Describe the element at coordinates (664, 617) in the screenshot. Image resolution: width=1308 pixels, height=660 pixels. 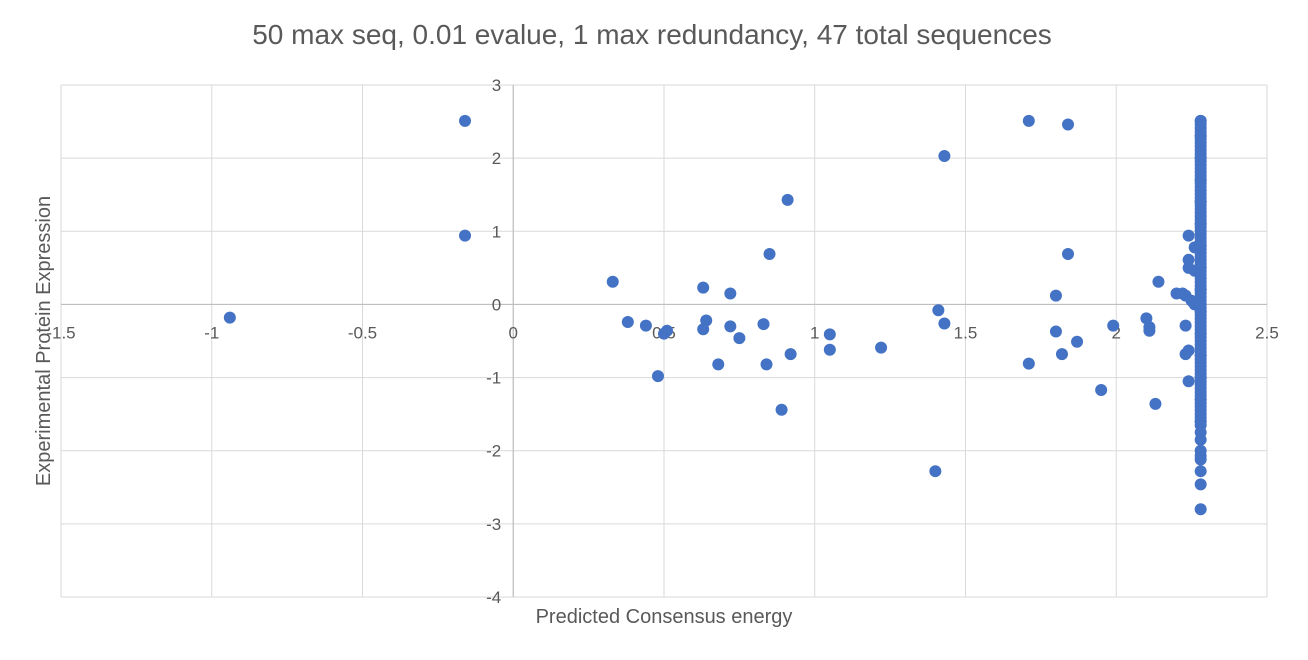
I see `x-axis-label: Predicted Consensus energy` at that location.